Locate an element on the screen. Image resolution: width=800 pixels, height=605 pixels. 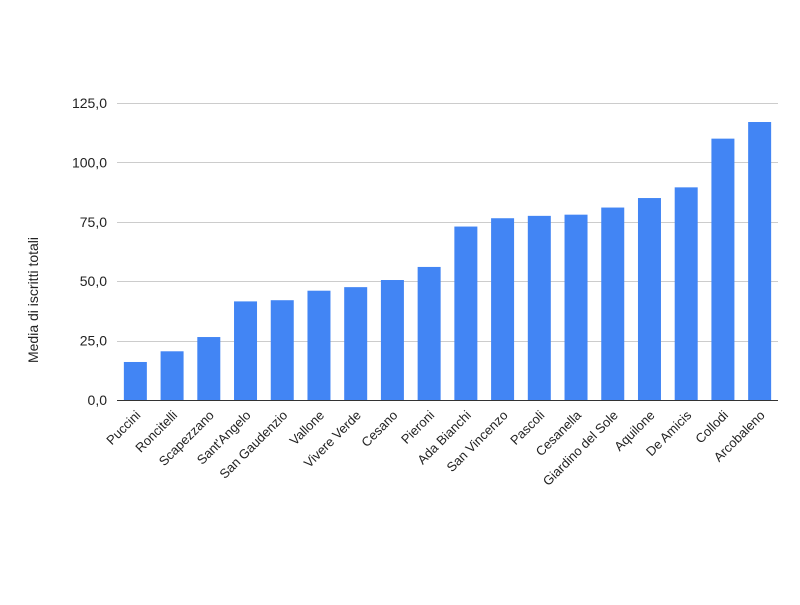
x-tick-label: San Gaudenzio is located at coordinates (253, 445).